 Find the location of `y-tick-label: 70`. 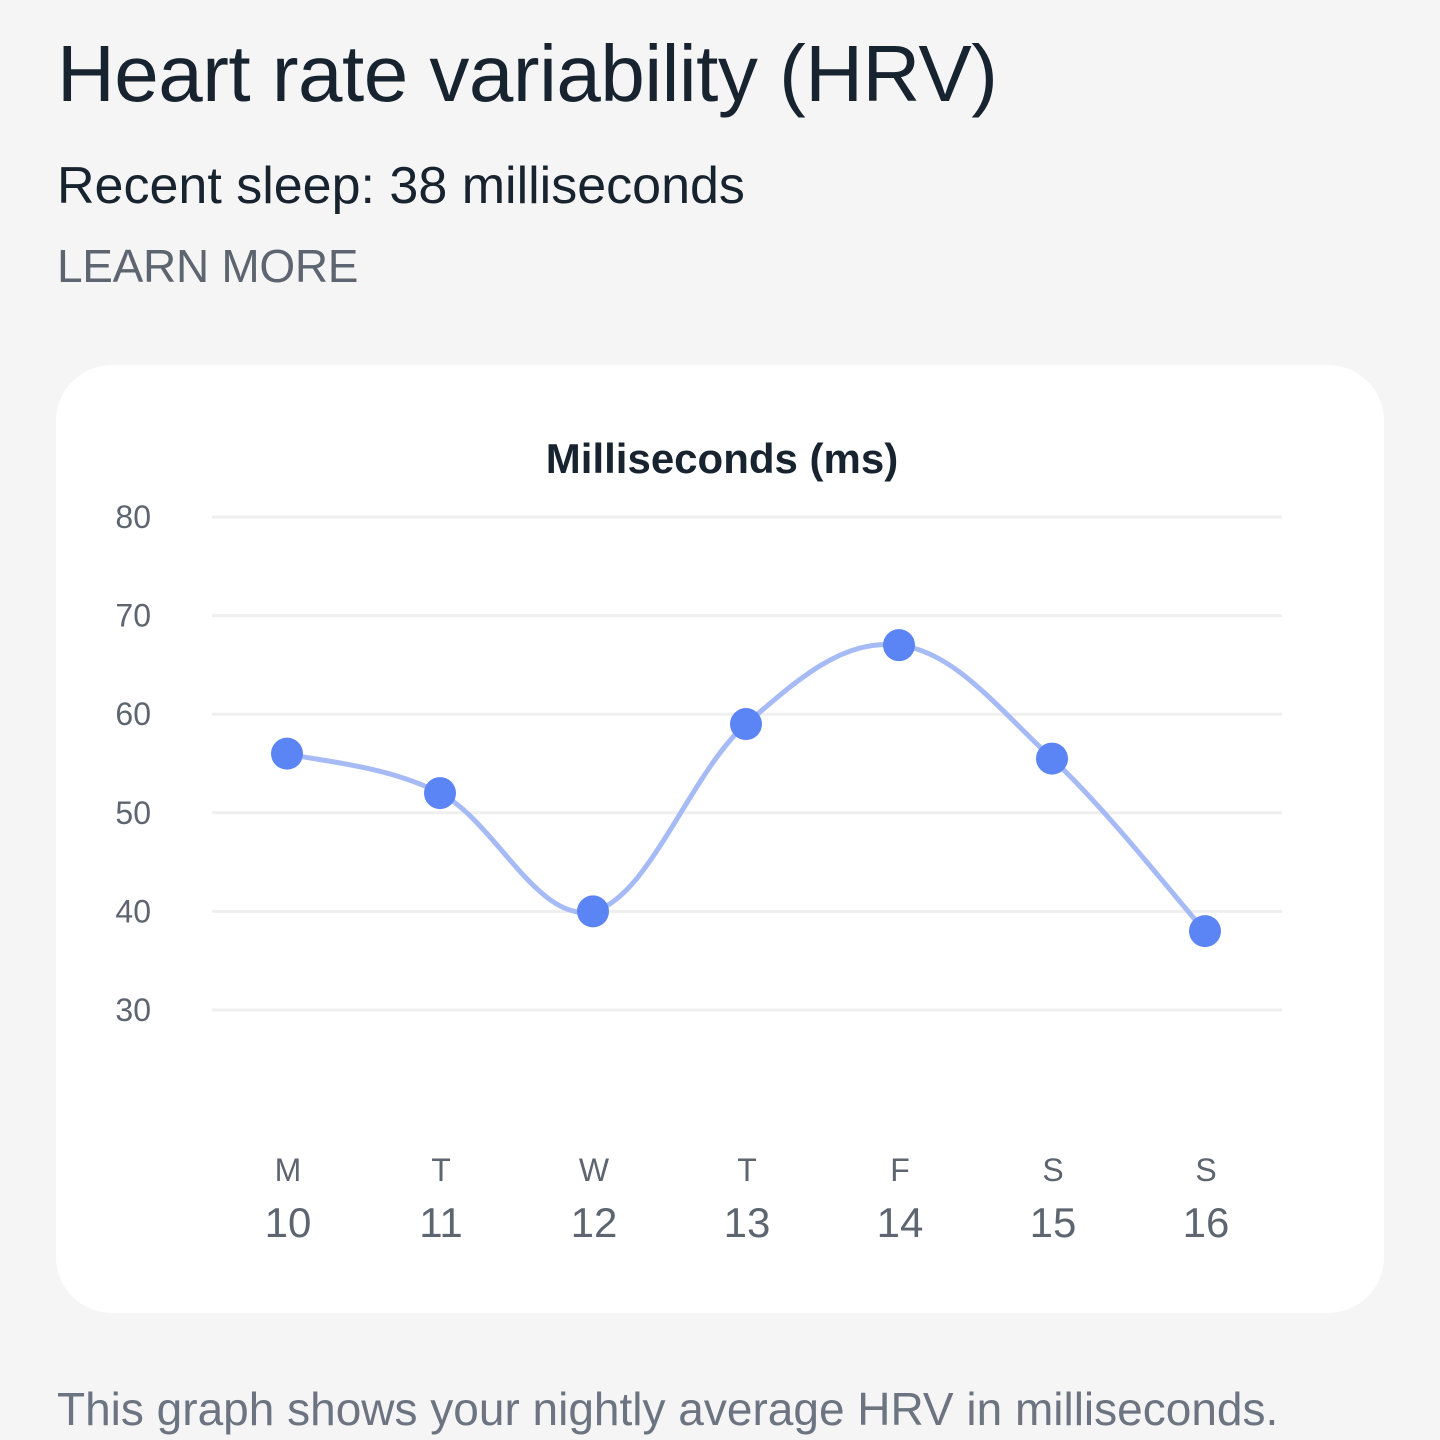

y-tick-label: 70 is located at coordinates (133, 616).